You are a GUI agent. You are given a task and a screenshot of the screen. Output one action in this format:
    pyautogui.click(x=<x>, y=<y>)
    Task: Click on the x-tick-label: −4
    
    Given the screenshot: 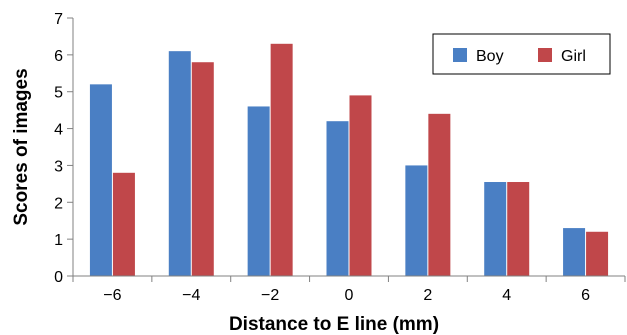 What is the action you would take?
    pyautogui.click(x=191, y=295)
    